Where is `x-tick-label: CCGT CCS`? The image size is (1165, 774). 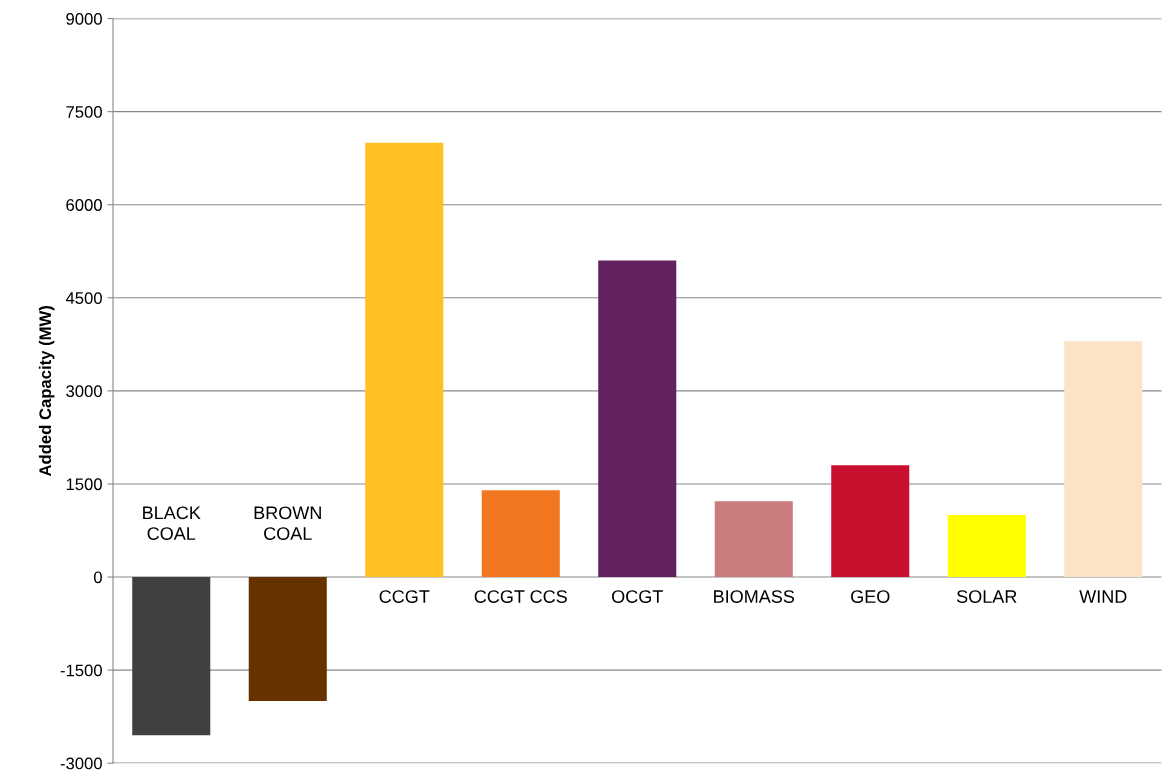 x-tick-label: CCGT CCS is located at coordinates (520, 596).